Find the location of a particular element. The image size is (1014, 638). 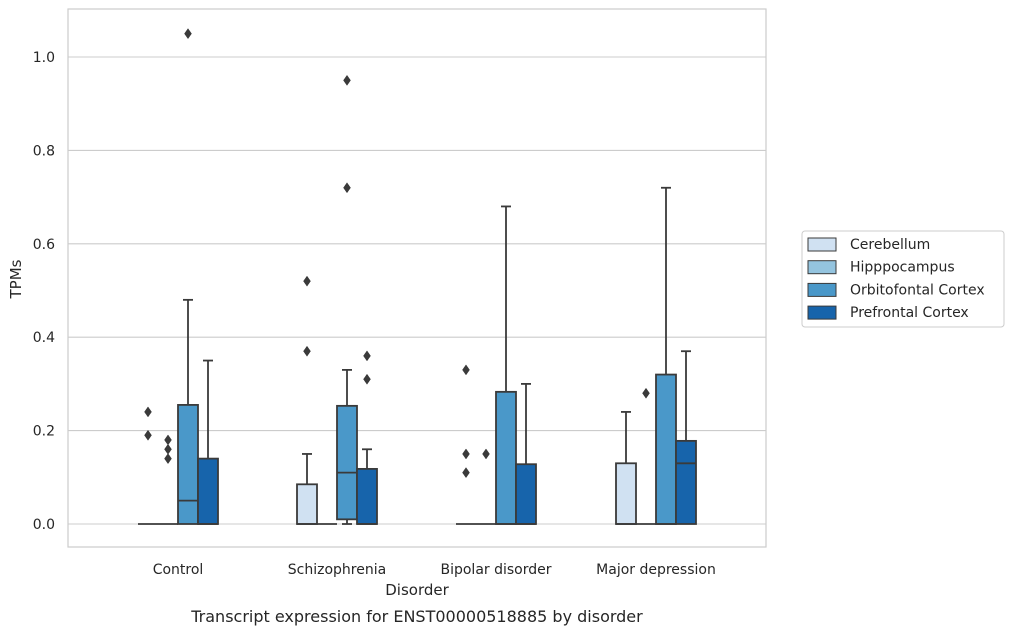

x-tick-label: Control is located at coordinates (178, 570).